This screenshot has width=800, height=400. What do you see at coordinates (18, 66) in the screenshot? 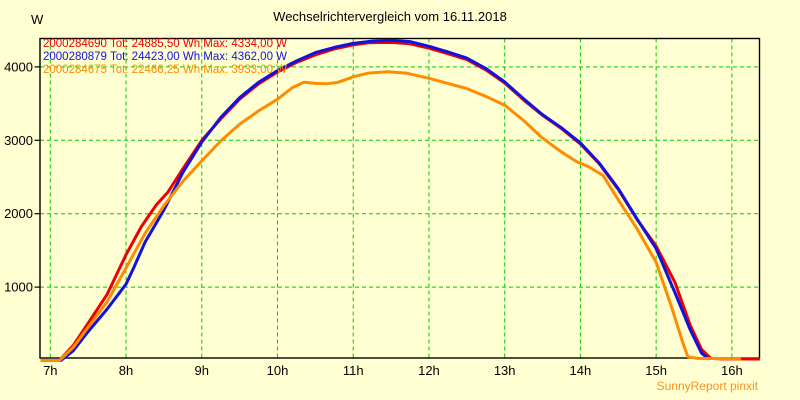
I see `y-tick-label: 4000` at bounding box center [18, 66].